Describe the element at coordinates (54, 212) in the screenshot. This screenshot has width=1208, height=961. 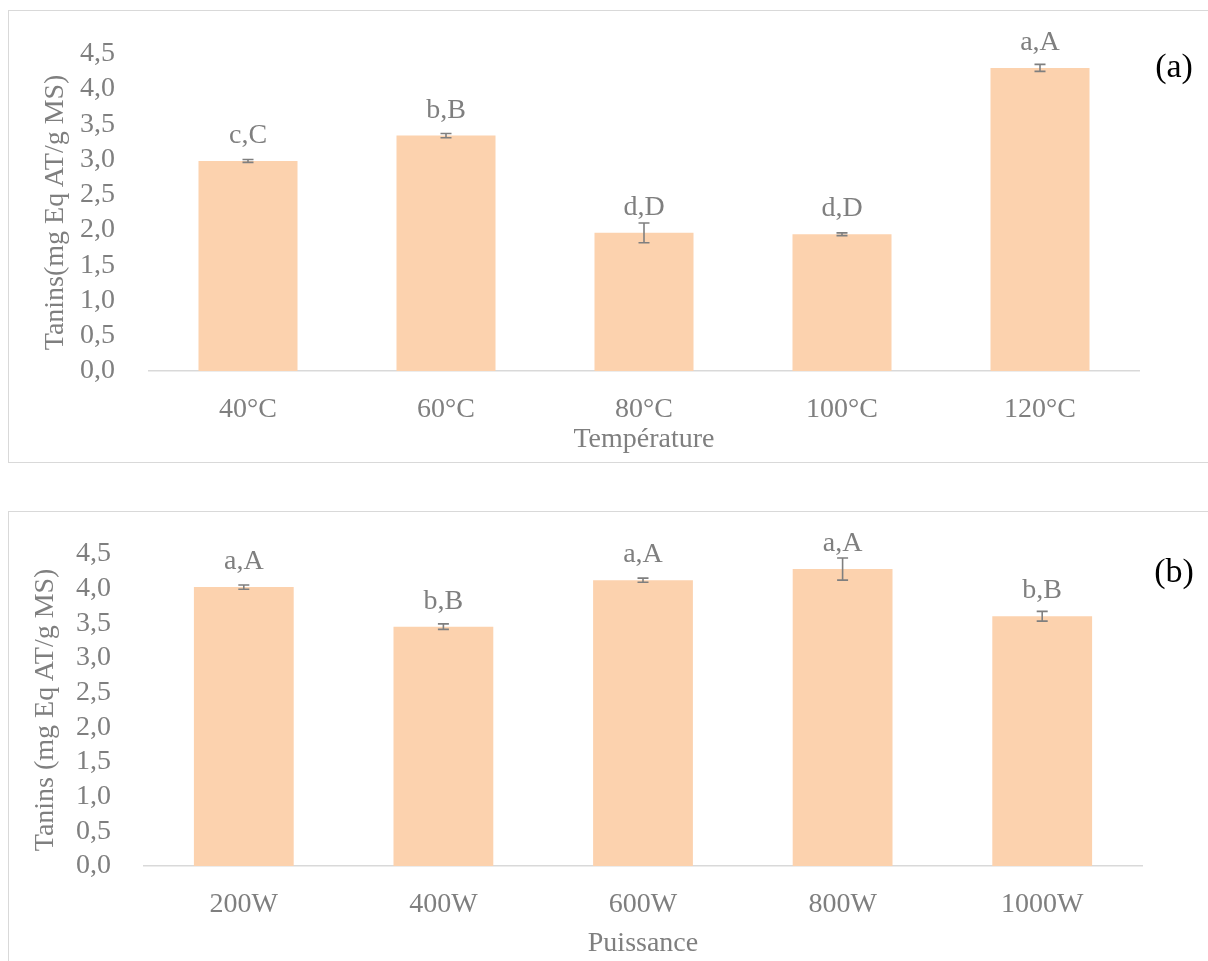
I see `y-axis-title: Tanins(mg Eq AT/g MS)` at that location.